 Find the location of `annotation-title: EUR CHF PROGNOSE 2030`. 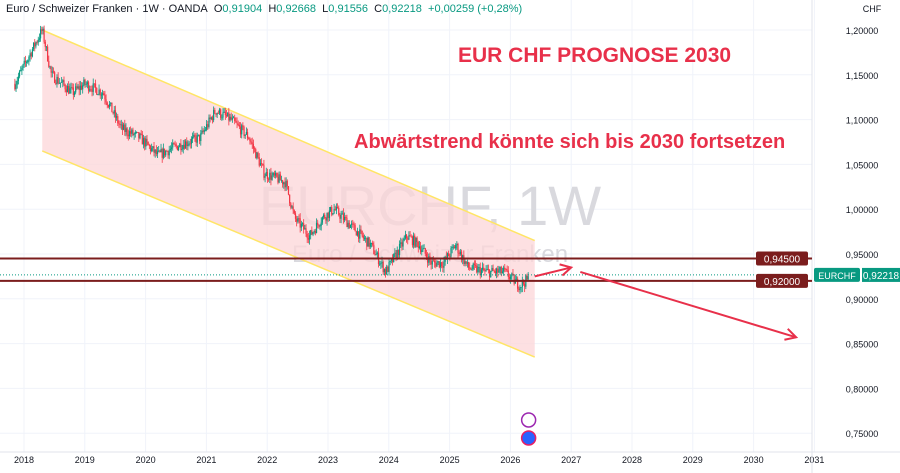

annotation-title: EUR CHF PROGNOSE 2030 is located at coordinates (595, 55).